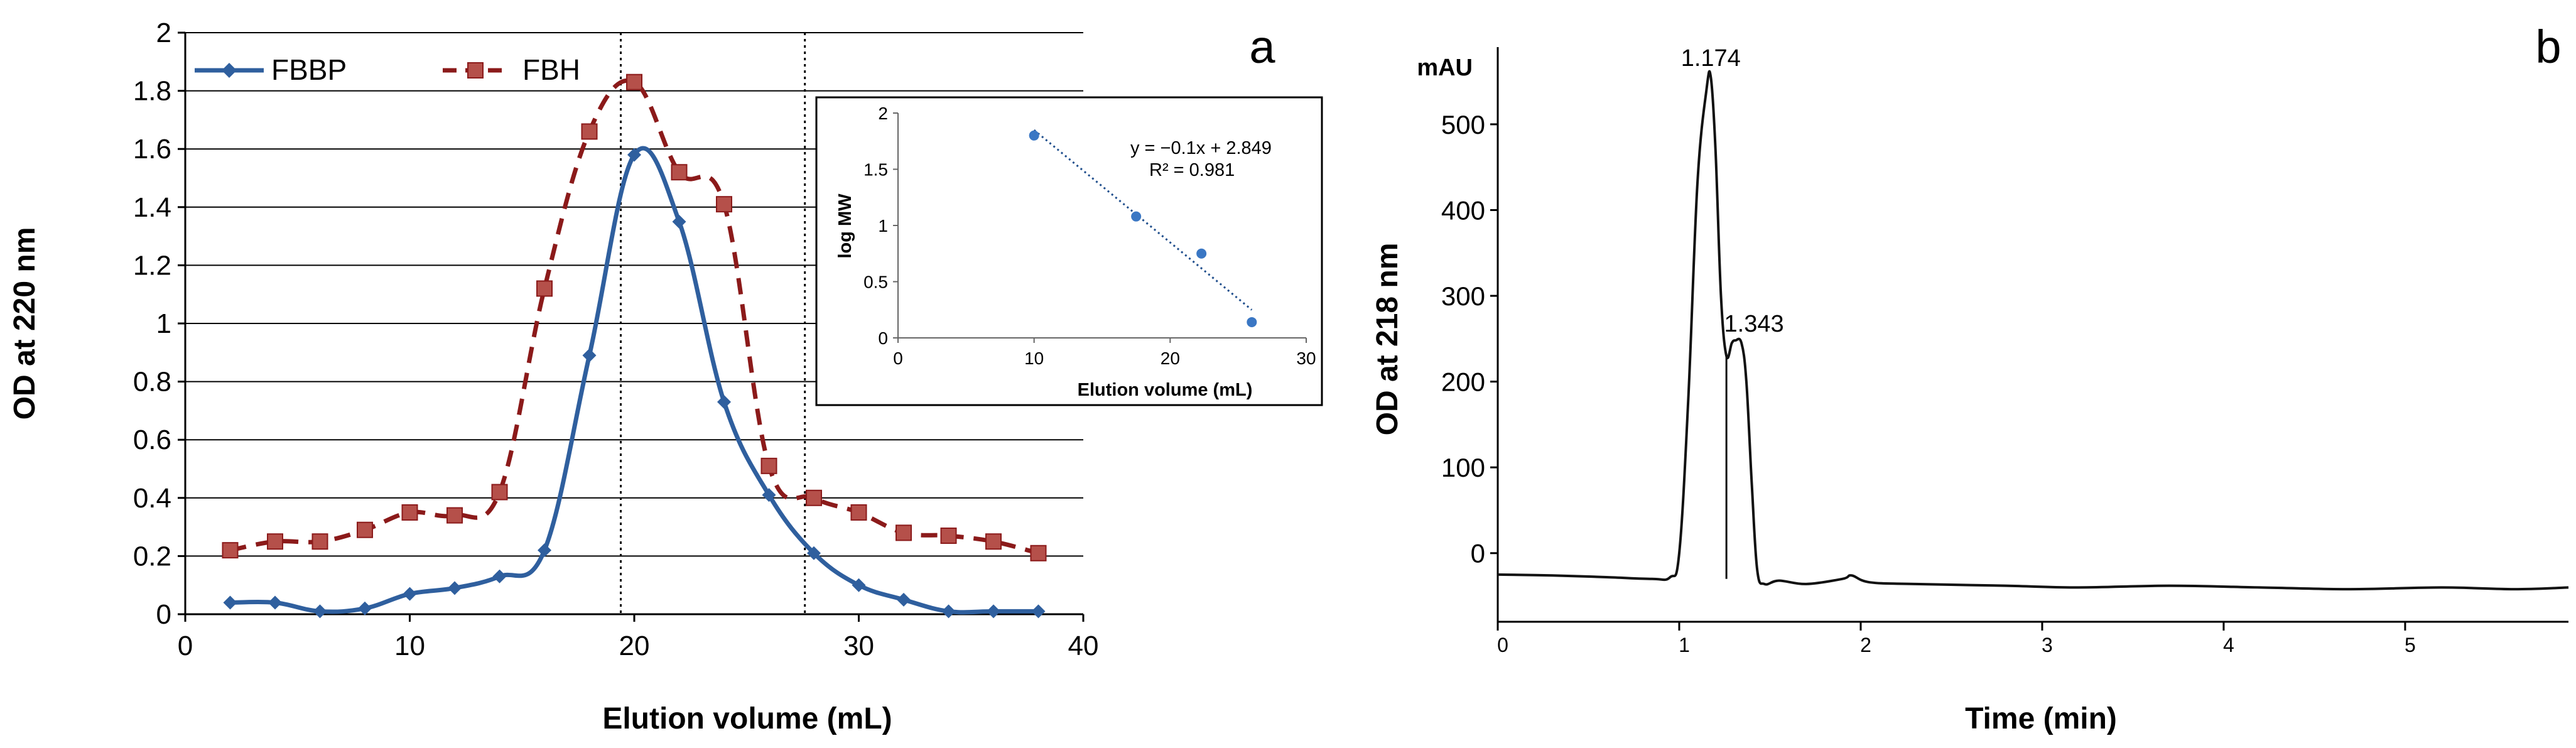  What do you see at coordinates (1733, 191) in the screenshot?
I see `chart-b-peak-labels: 1.174 1.343` at bounding box center [1733, 191].